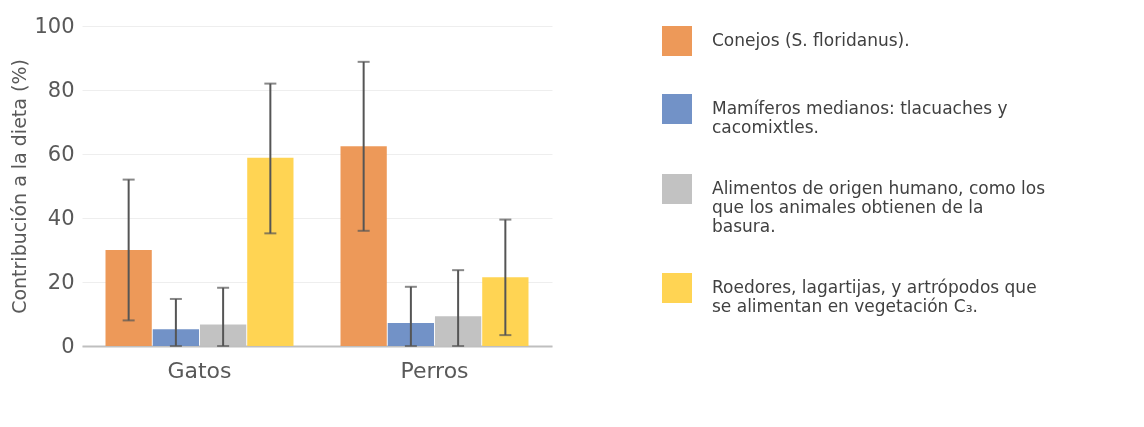 The width and height of the screenshot is (1144, 427). I want to click on y-tick-label: 20, so click(61, 281).